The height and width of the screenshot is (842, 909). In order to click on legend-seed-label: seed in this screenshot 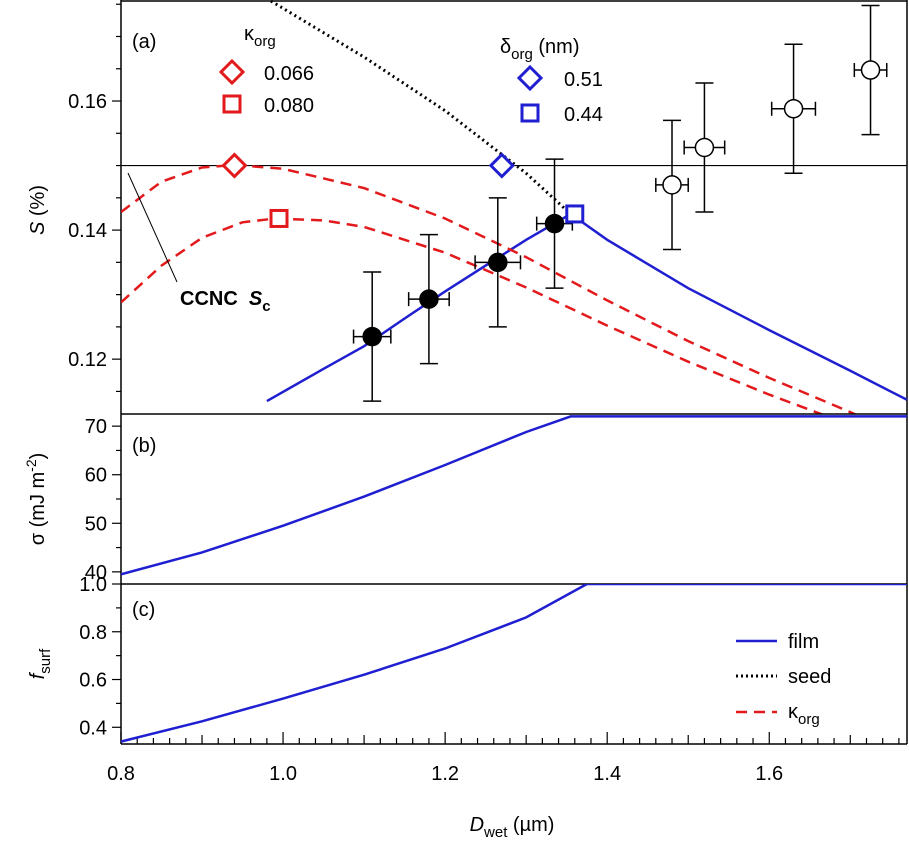, I will do `click(809, 677)`.